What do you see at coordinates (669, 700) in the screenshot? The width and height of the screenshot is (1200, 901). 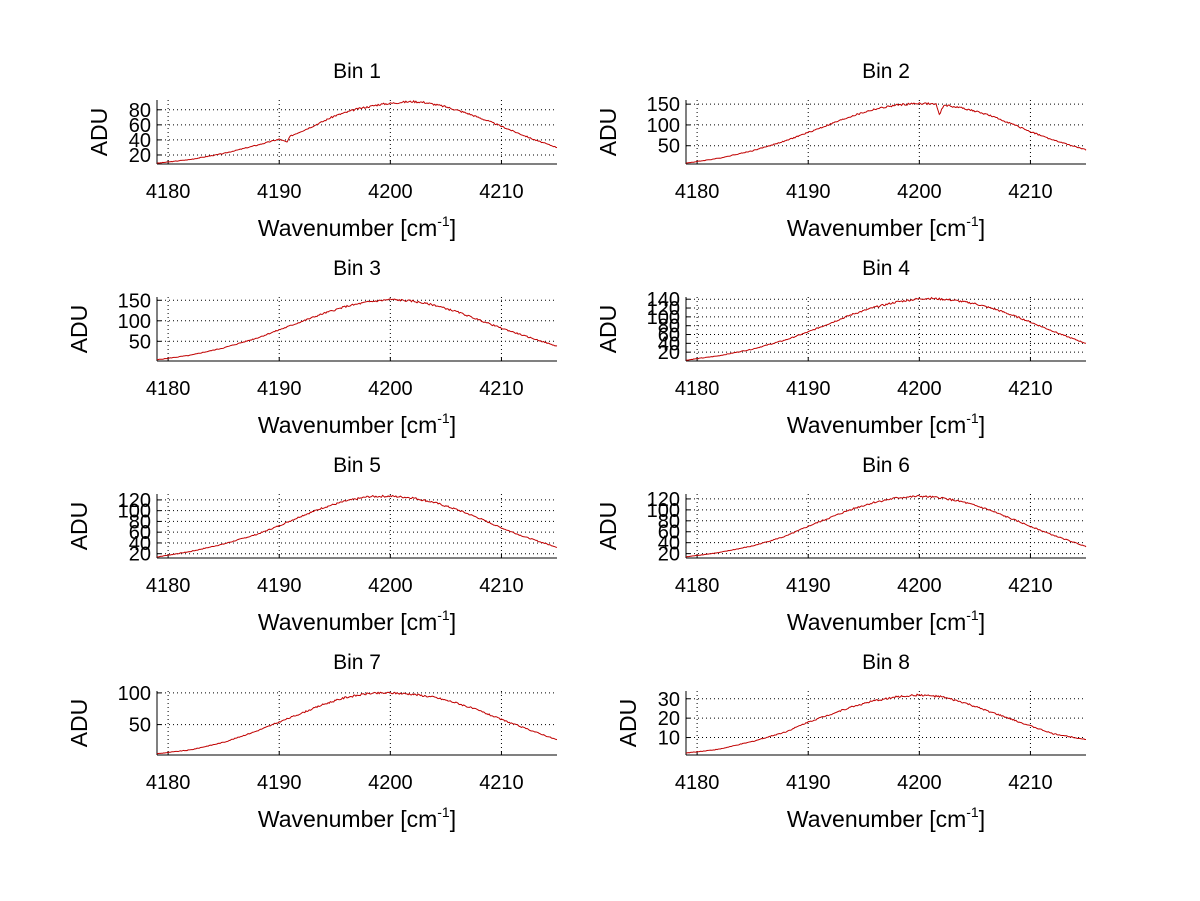 I see `y-tick-label: 30` at bounding box center [669, 700].